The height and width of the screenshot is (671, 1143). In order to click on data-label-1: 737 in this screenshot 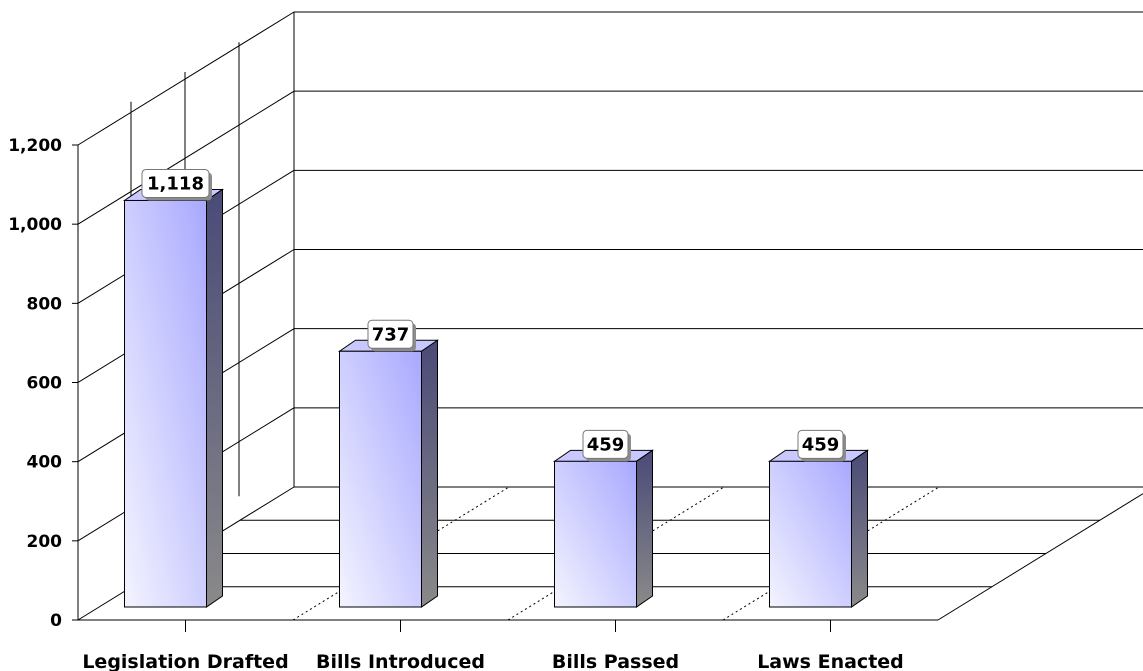, I will do `click(391, 335)`.